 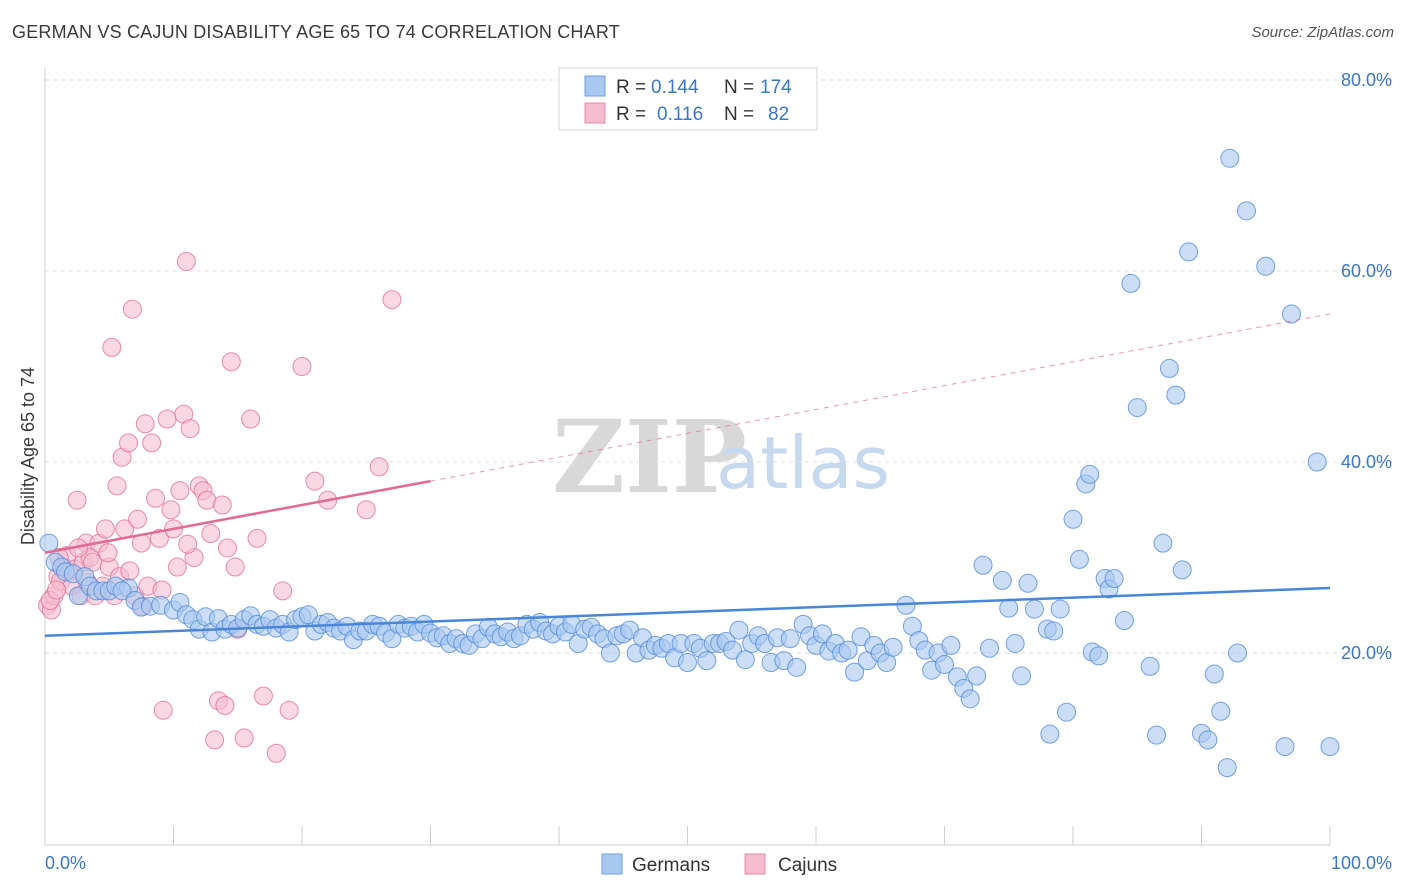 What do you see at coordinates (778, 114) in the screenshot?
I see `legend-n-value-2: 82` at bounding box center [778, 114].